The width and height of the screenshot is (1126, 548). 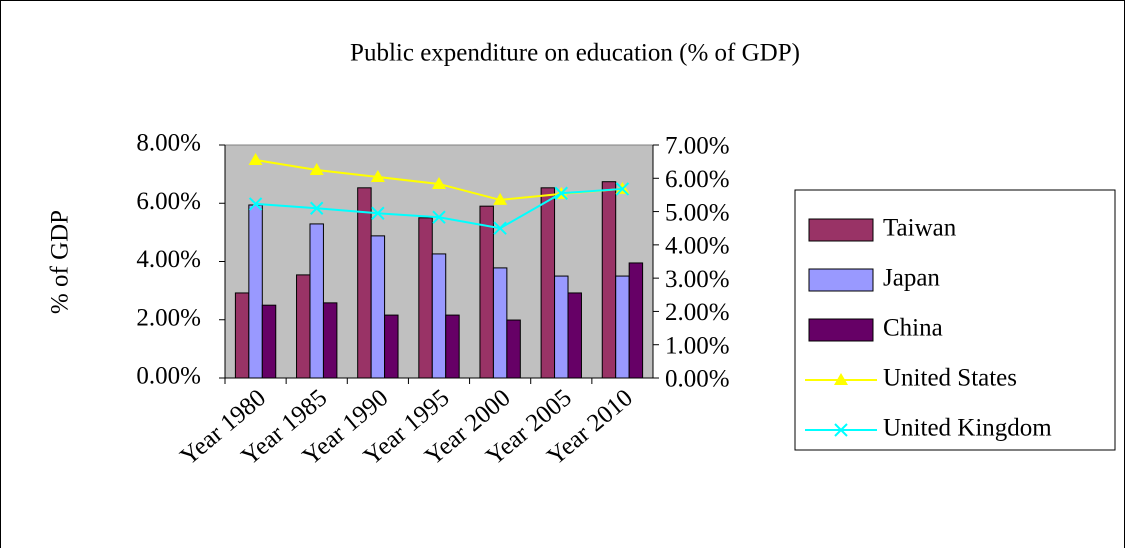 I want to click on legend-label: Taiwan, so click(x=920, y=228).